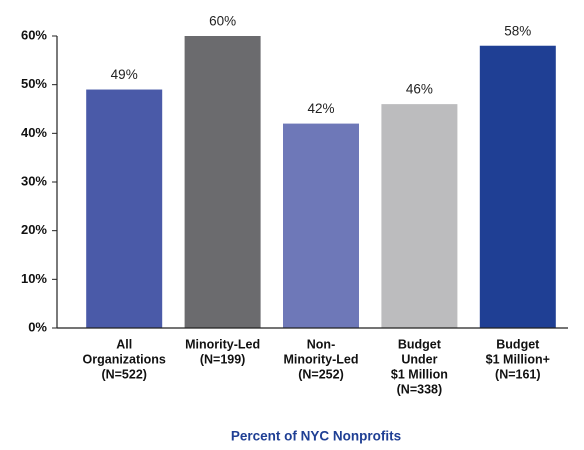  What do you see at coordinates (320, 108) in the screenshot?
I see `value-label: 42%` at bounding box center [320, 108].